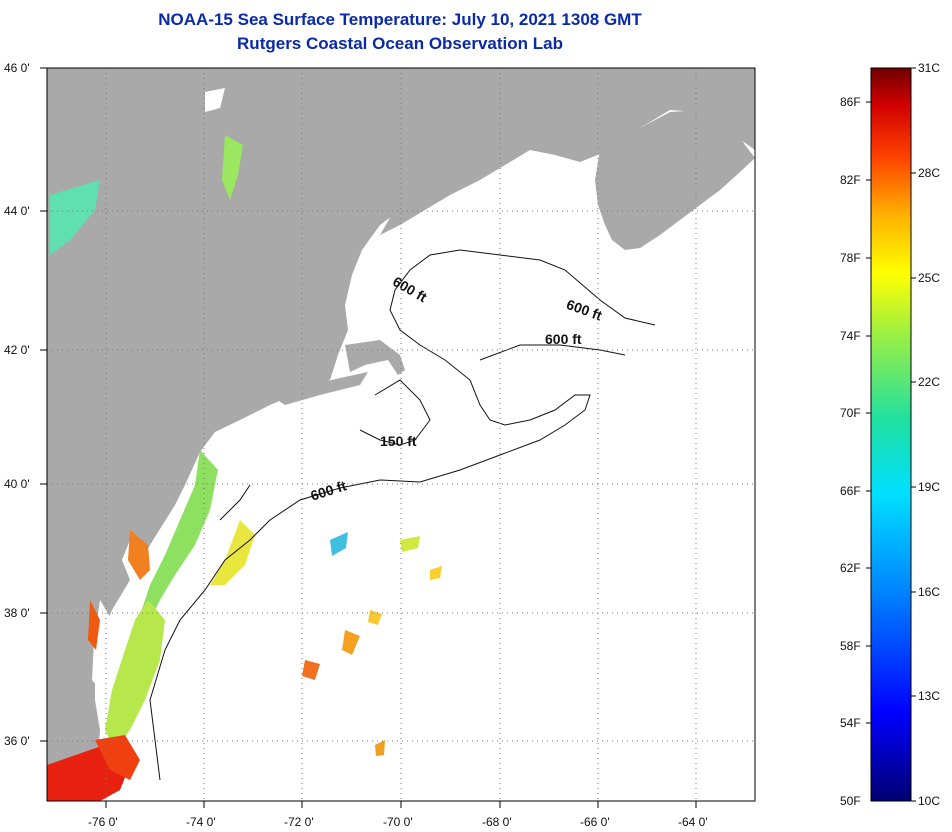 This screenshot has width=952, height=832. Describe the element at coordinates (400, 43) in the screenshot. I see `map-subtitle: Rutgers Coastal Ocean Observation Lab` at that location.